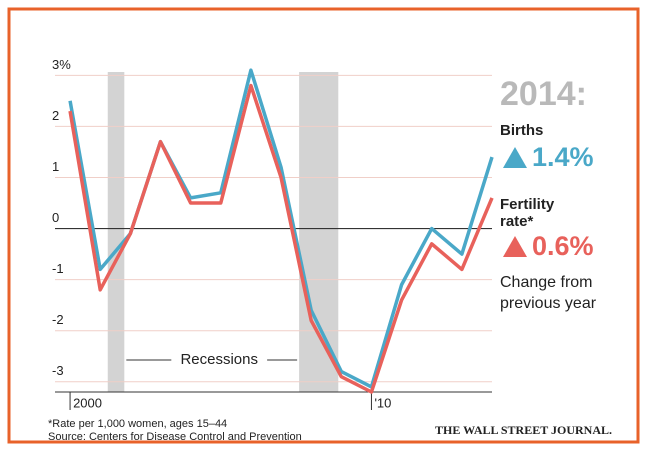 The height and width of the screenshot is (451, 647). I want to click on recession-label: Recessions, so click(219, 359).